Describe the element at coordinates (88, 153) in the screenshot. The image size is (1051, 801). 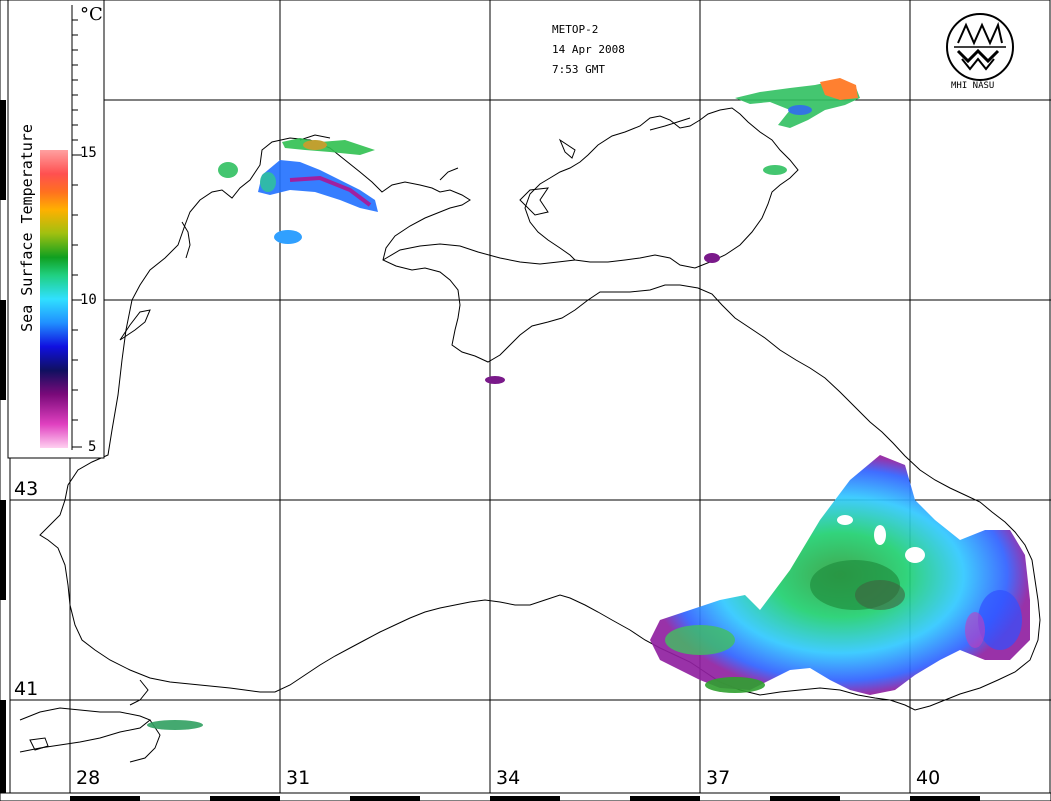
I see `legend-tick-15: 15` at that location.